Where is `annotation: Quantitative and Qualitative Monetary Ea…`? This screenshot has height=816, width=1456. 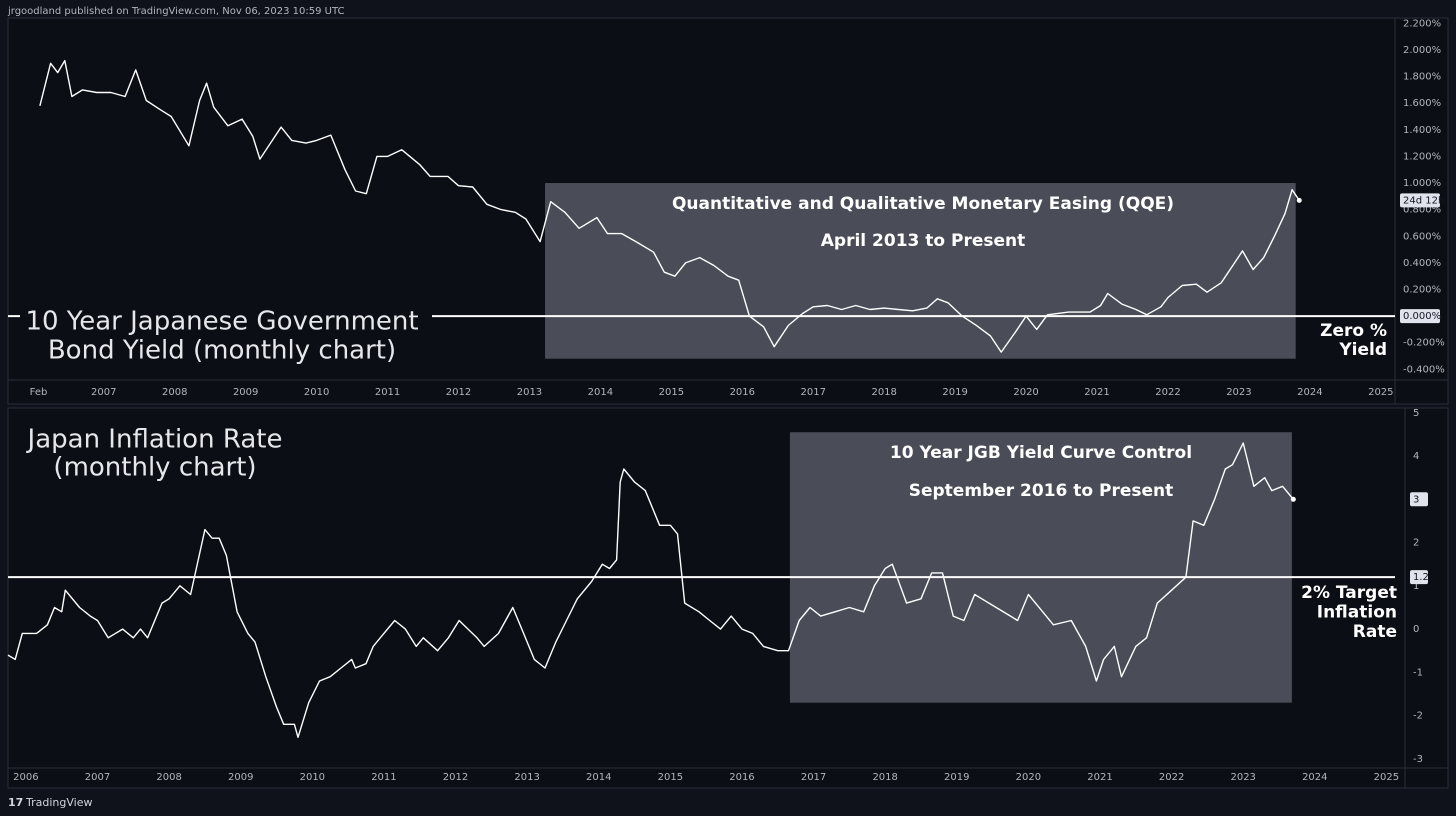
annotation: Quantitative and Qualitative Monetary Ea… is located at coordinates (923, 204).